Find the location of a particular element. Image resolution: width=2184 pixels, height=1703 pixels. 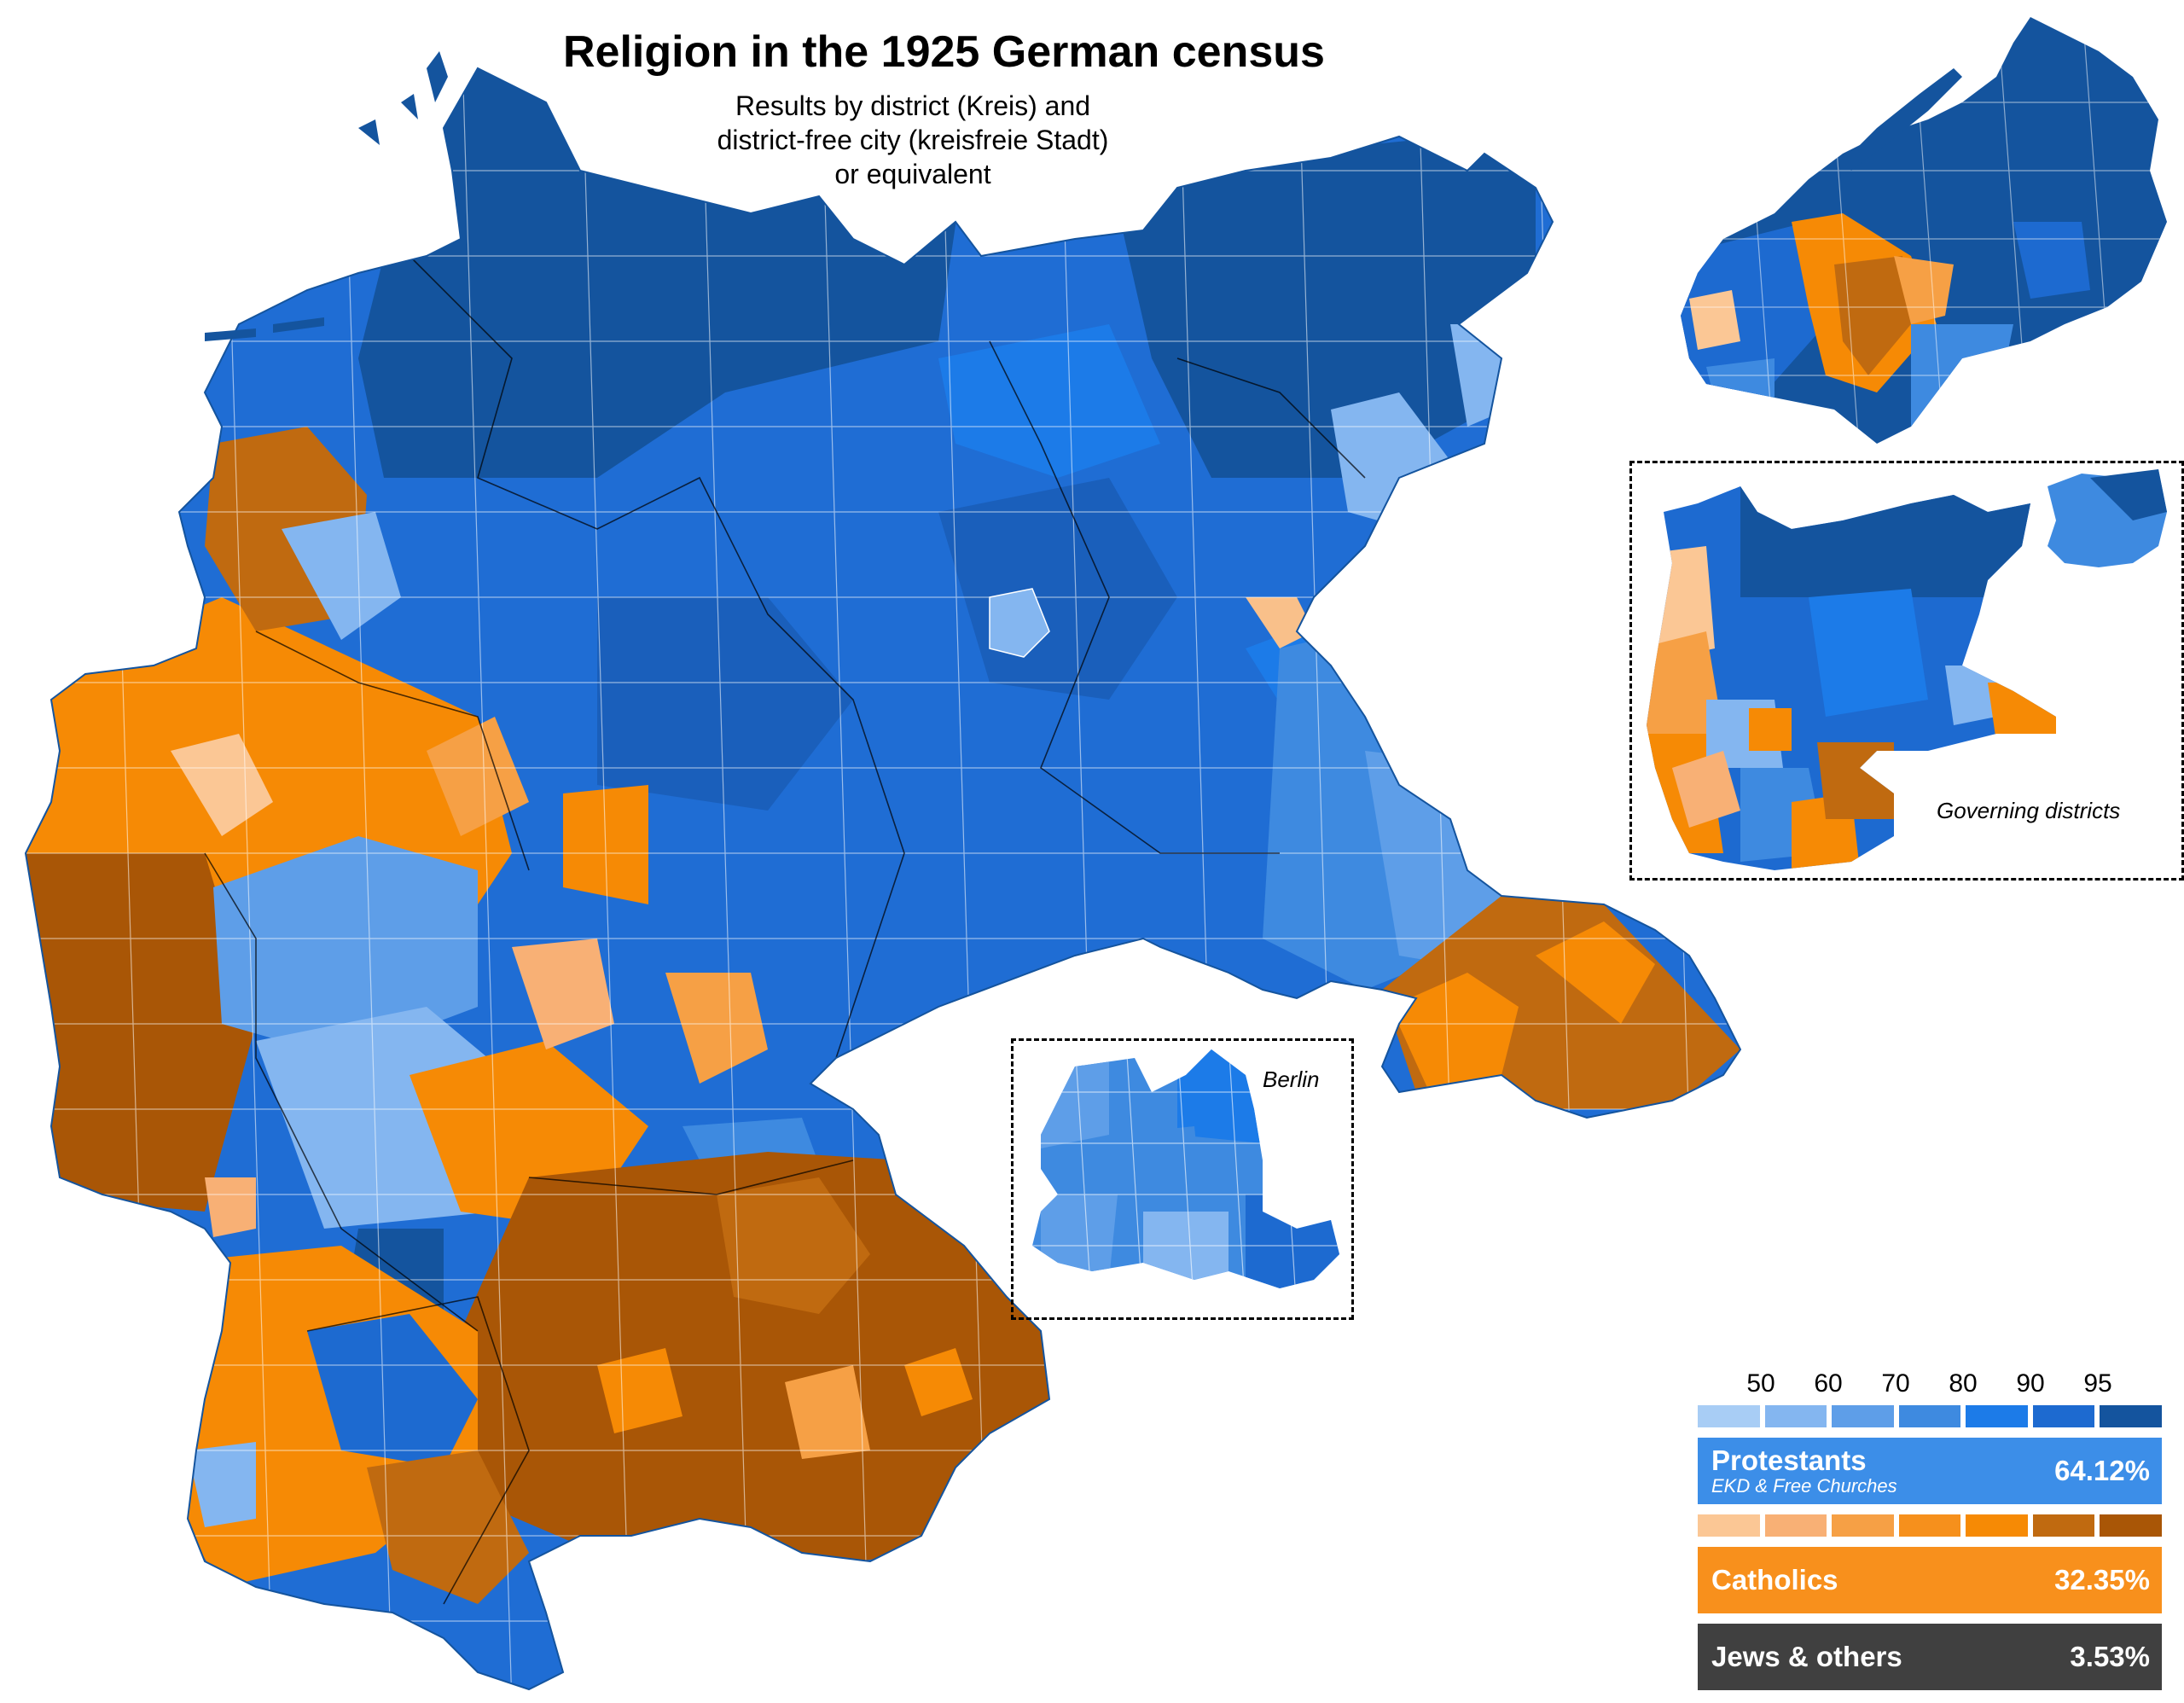

subtitle-line-1: Results by district (Kreis) and is located at coordinates (913, 105).